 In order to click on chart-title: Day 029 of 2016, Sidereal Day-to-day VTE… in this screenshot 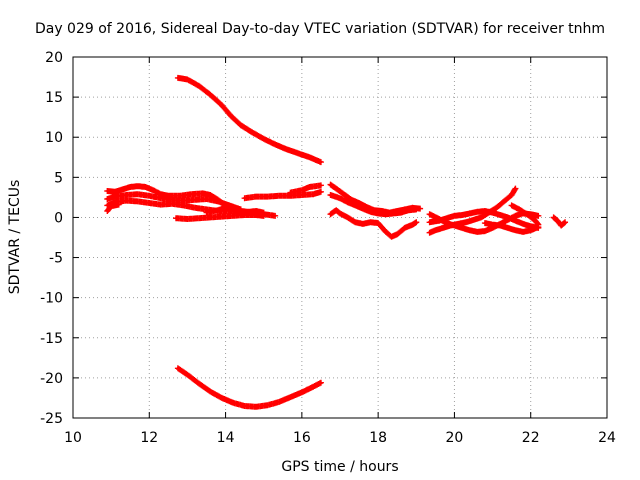, I will do `click(320, 29)`.